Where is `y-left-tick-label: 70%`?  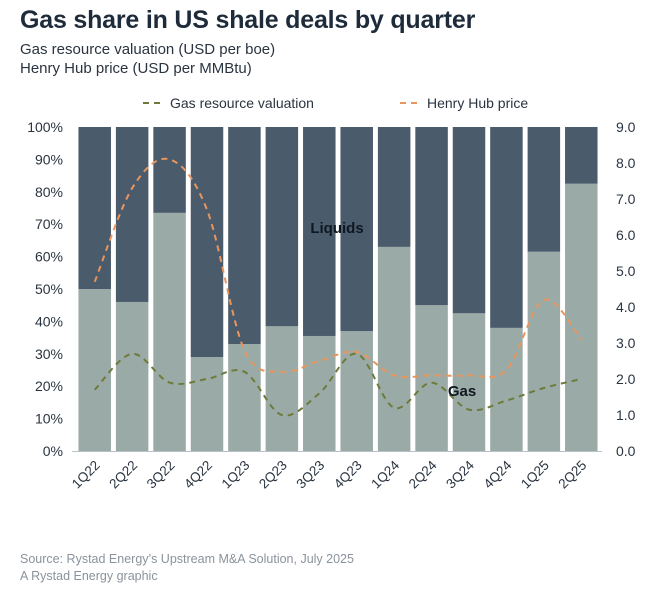
y-left-tick-label: 70% is located at coordinates (49, 224).